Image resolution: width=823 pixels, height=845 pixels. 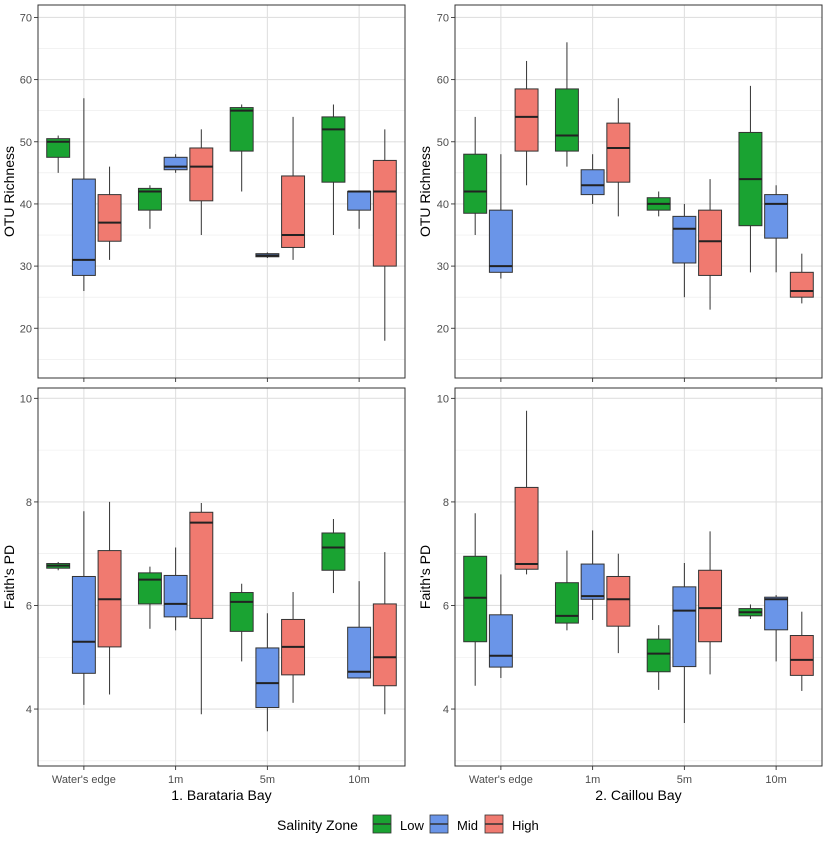 What do you see at coordinates (638, 795) in the screenshot?
I see `x-axis-label: 2. Caillou Bay` at bounding box center [638, 795].